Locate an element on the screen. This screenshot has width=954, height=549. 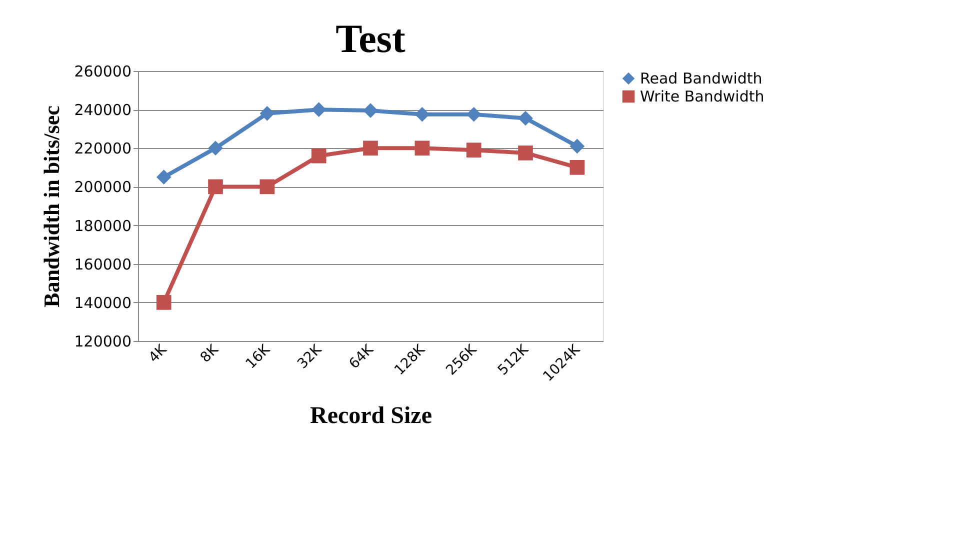
y-tick-label: 140000 is located at coordinates (103, 303).